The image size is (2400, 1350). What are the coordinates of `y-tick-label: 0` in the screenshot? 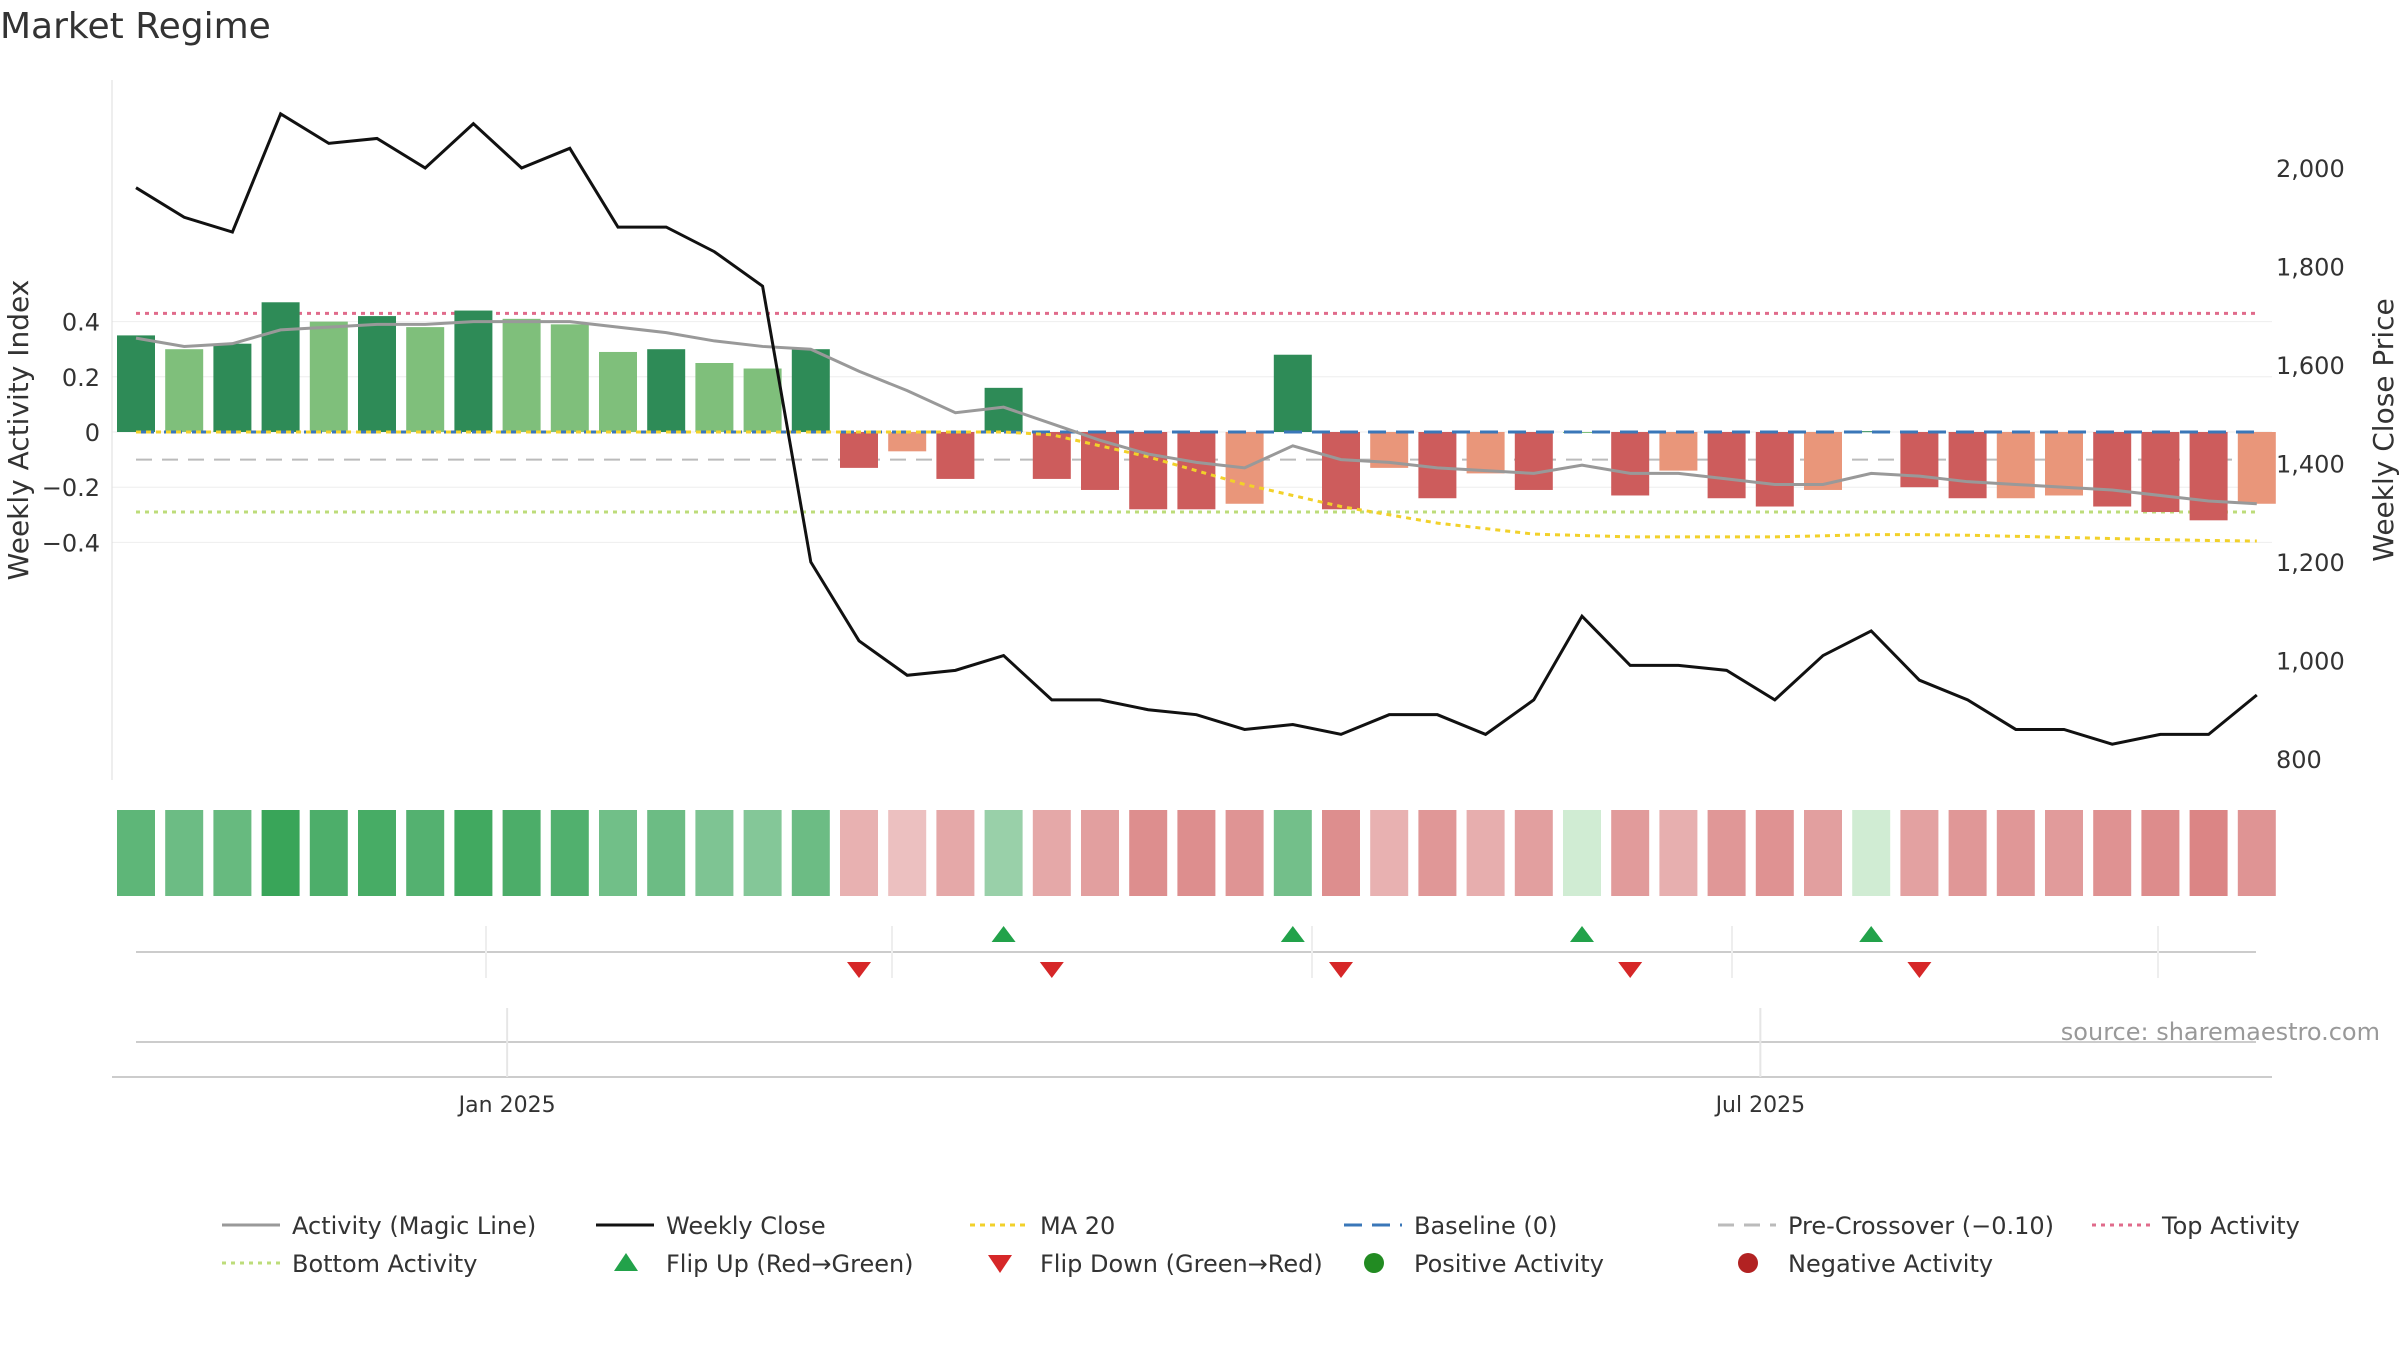 It's located at (92, 433).